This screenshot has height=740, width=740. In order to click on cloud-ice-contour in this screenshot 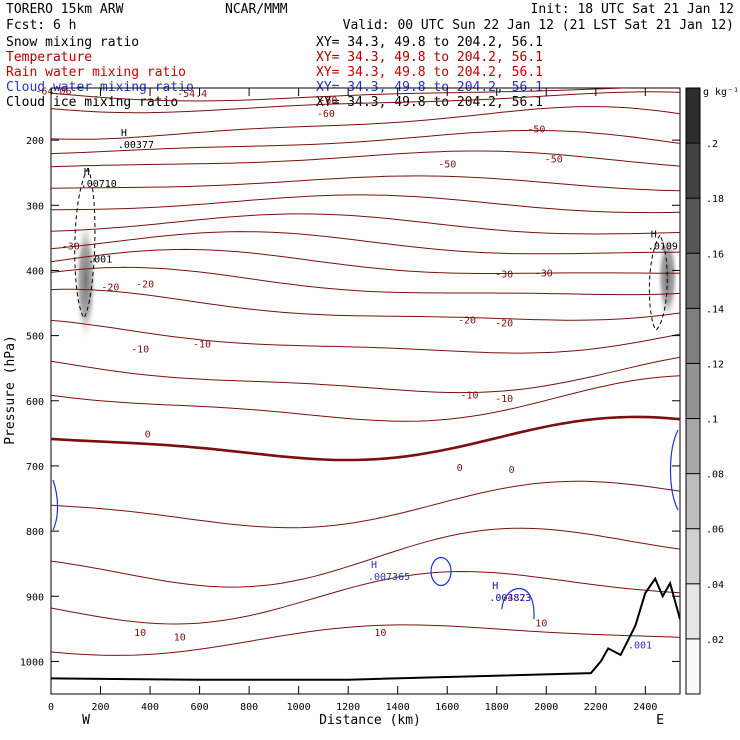, I will do `click(658, 282)`.